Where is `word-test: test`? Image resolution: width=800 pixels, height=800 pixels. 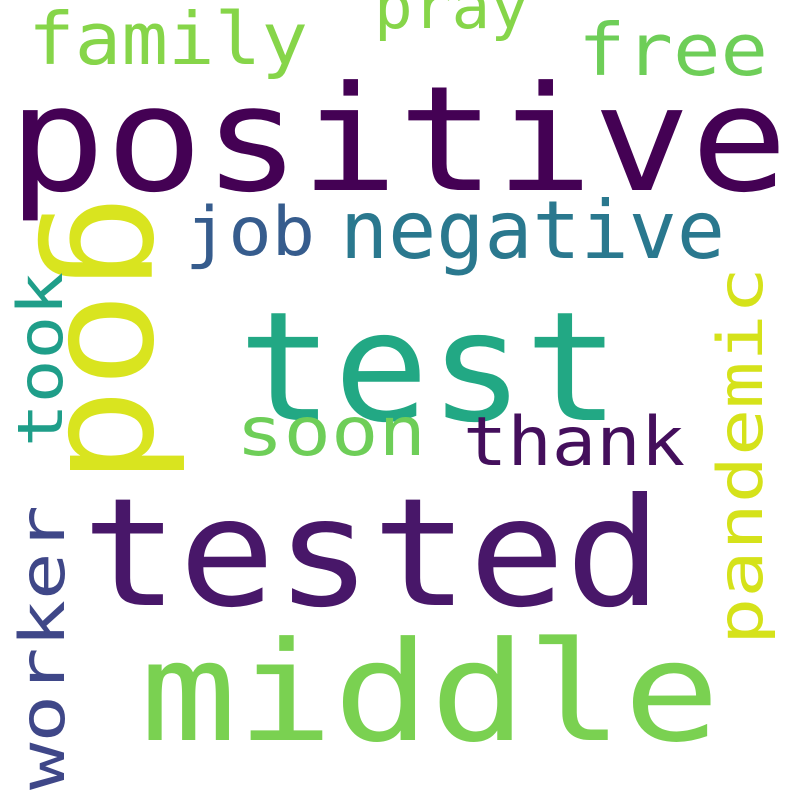 word-test: test is located at coordinates (429, 367).